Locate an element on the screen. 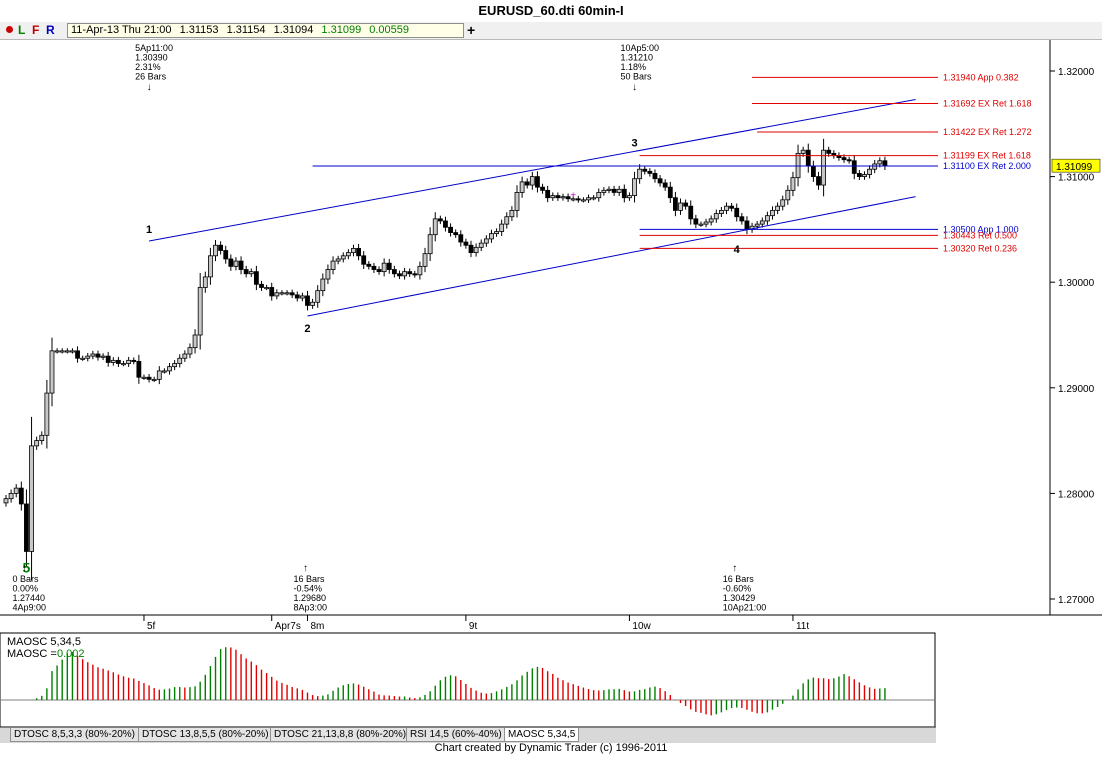 This screenshot has width=1102, height=757. annotation-line: 1.30429 is located at coordinates (739, 598).